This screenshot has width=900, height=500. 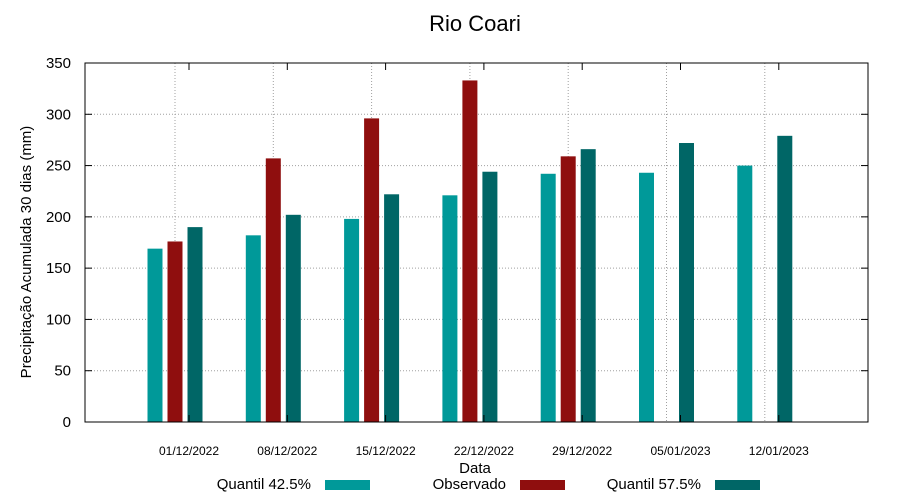 What do you see at coordinates (58, 166) in the screenshot?
I see `y-tick-label: 250` at bounding box center [58, 166].